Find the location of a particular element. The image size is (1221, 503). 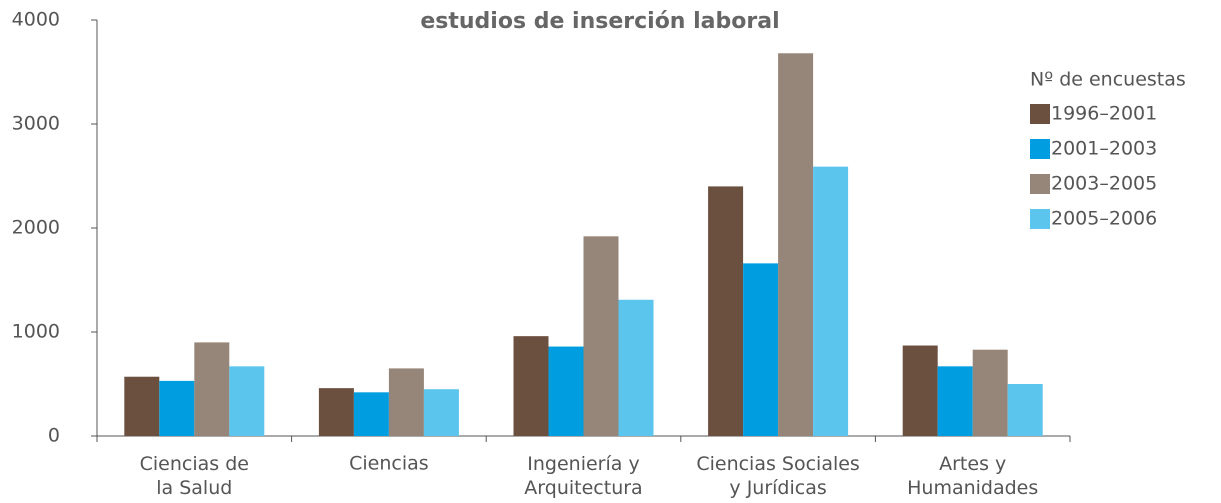

legend-label: 2005–2006 is located at coordinates (1104, 219).